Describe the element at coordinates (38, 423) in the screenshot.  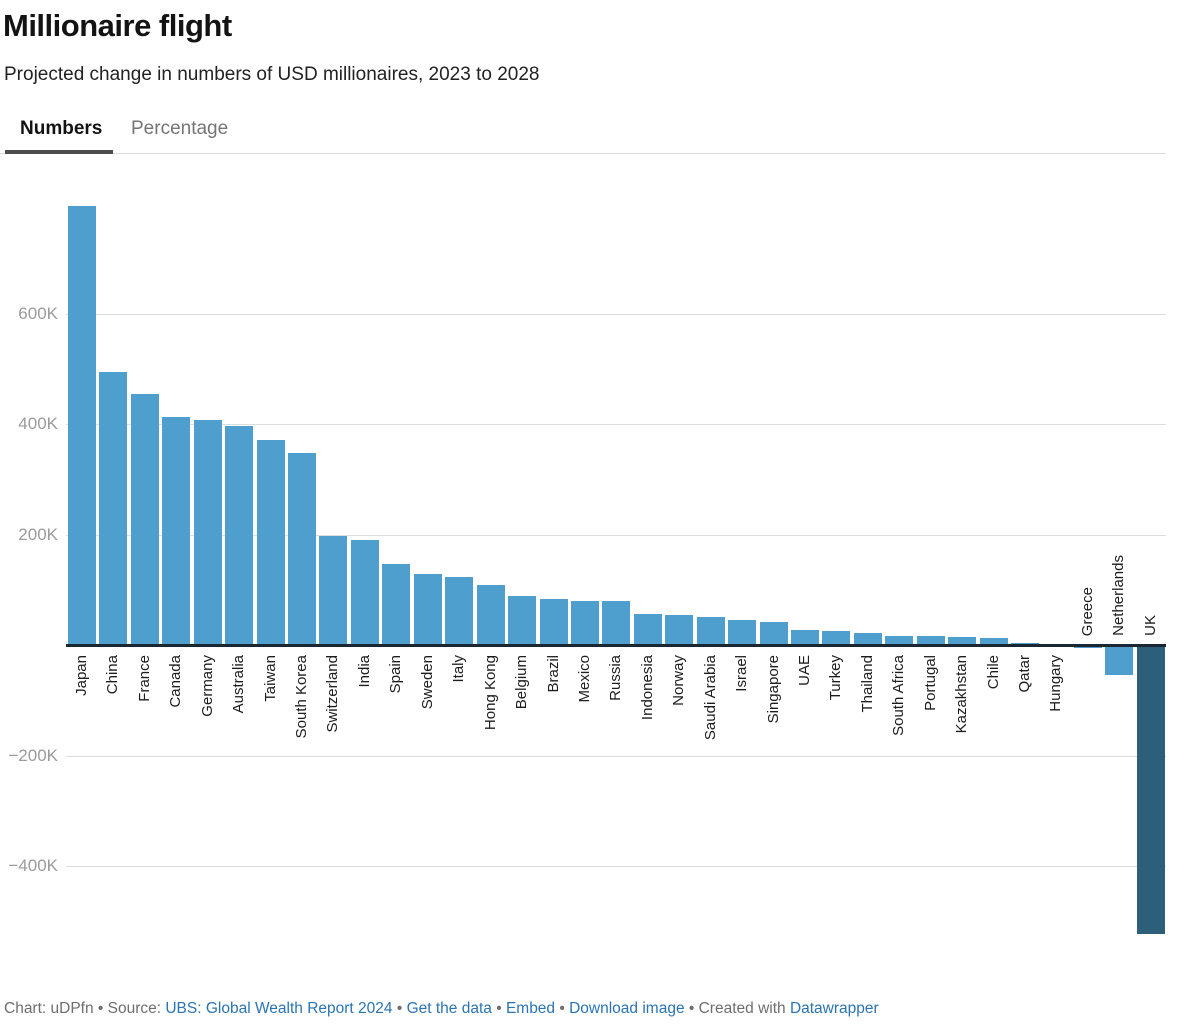
I see `y-tick-label-400k: 400K` at that location.